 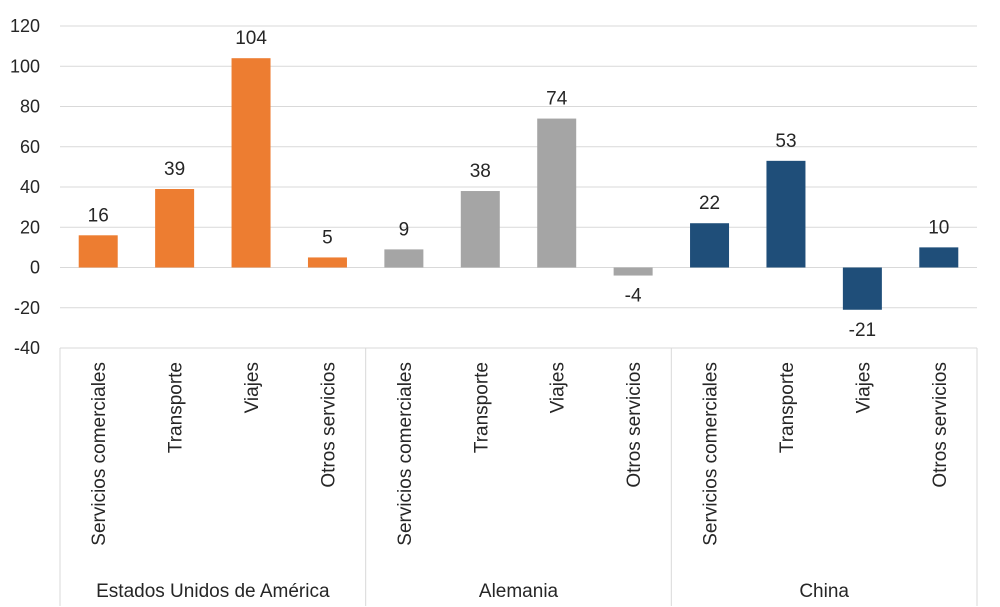 What do you see at coordinates (404, 229) in the screenshot?
I see `data-label: 9` at bounding box center [404, 229].